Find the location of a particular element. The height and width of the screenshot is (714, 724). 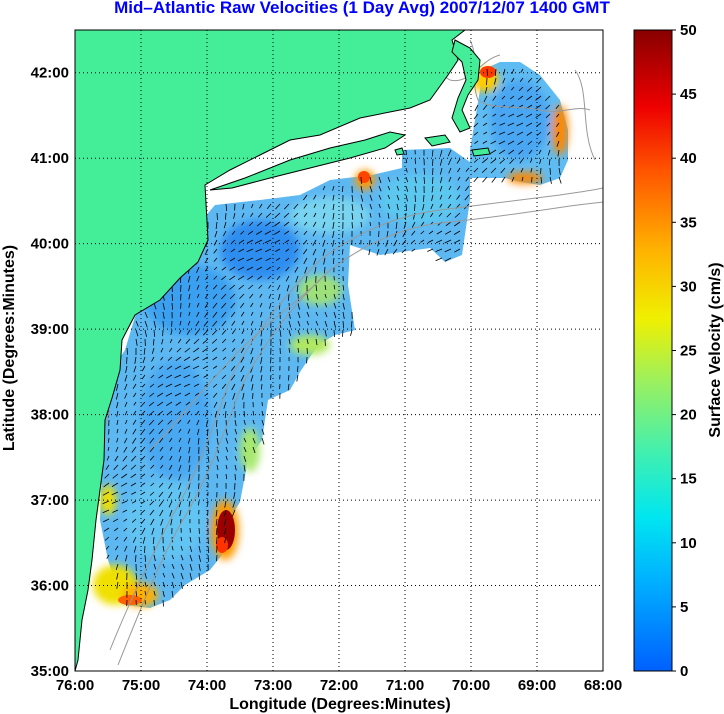

colorbar-tick-label: 20 is located at coordinates (688, 415).